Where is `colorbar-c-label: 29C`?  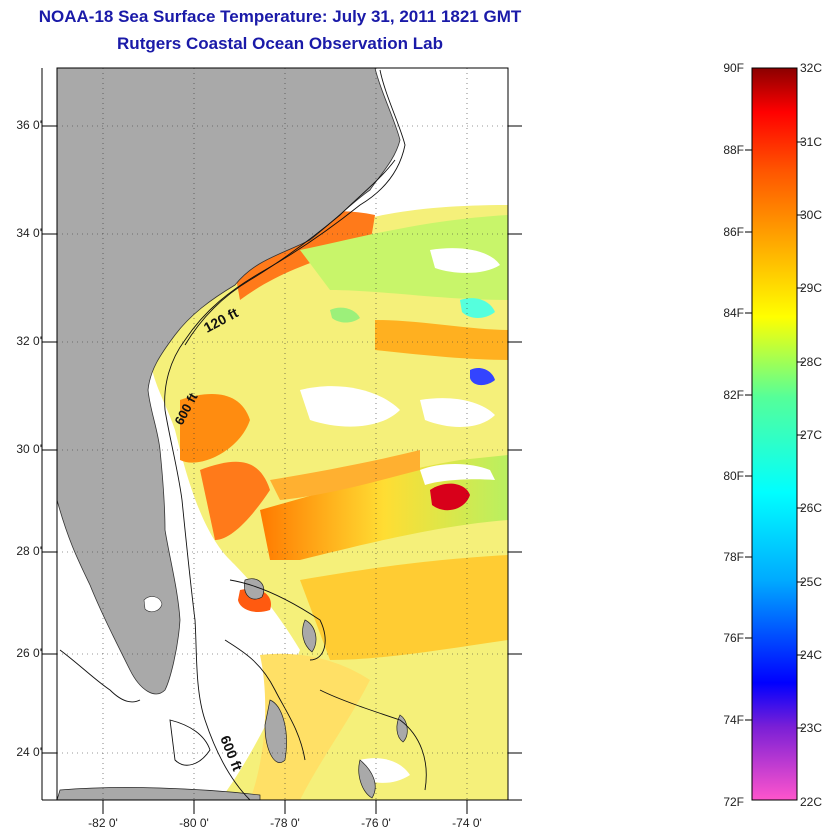 colorbar-c-label: 29C is located at coordinates (811, 288).